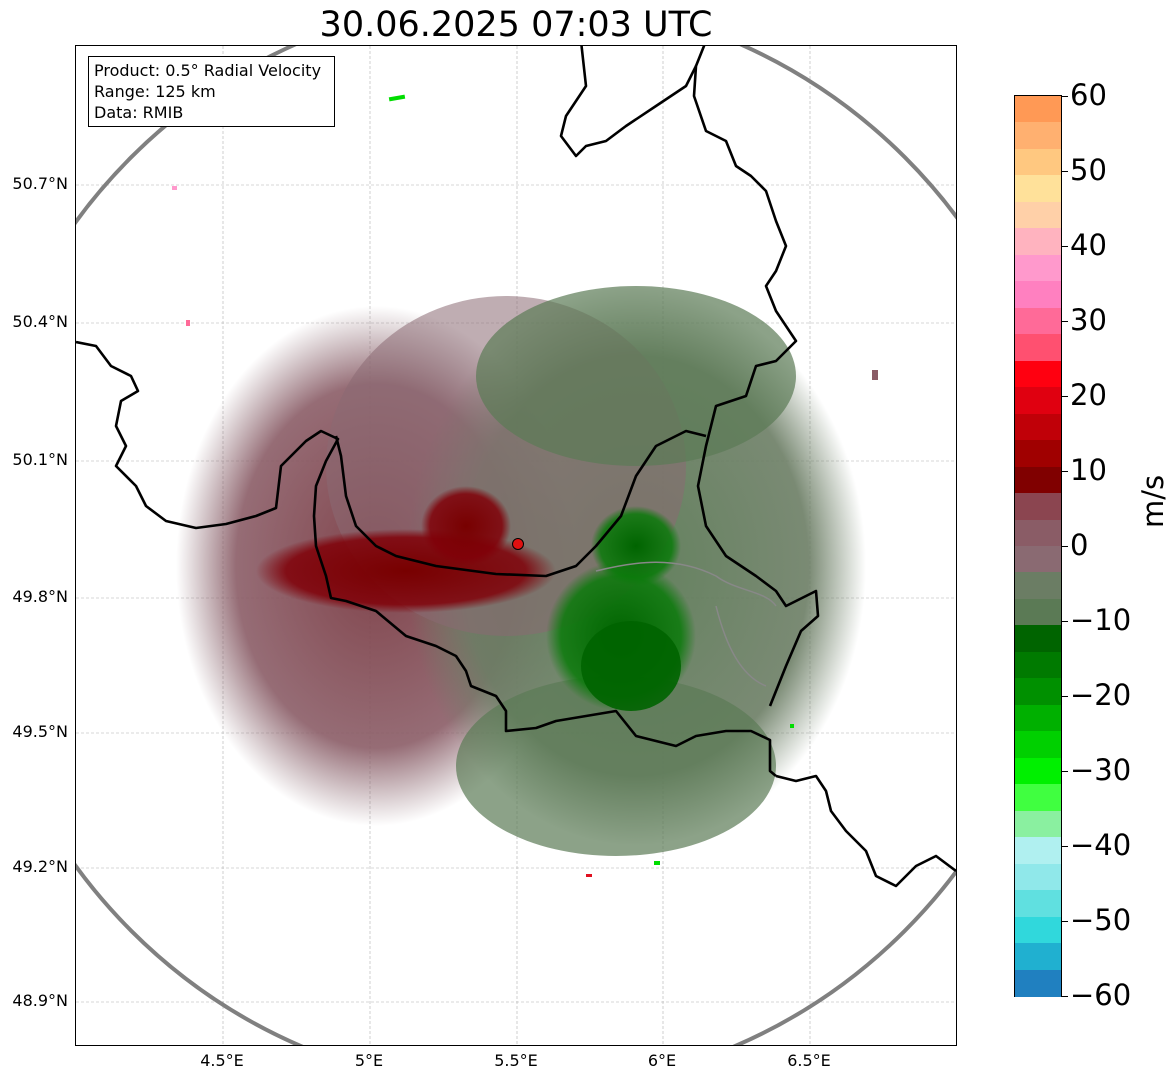 The height and width of the screenshot is (1081, 1171). Describe the element at coordinates (1101, 920) in the screenshot. I see `colorbar-tick-label: −50` at that location.